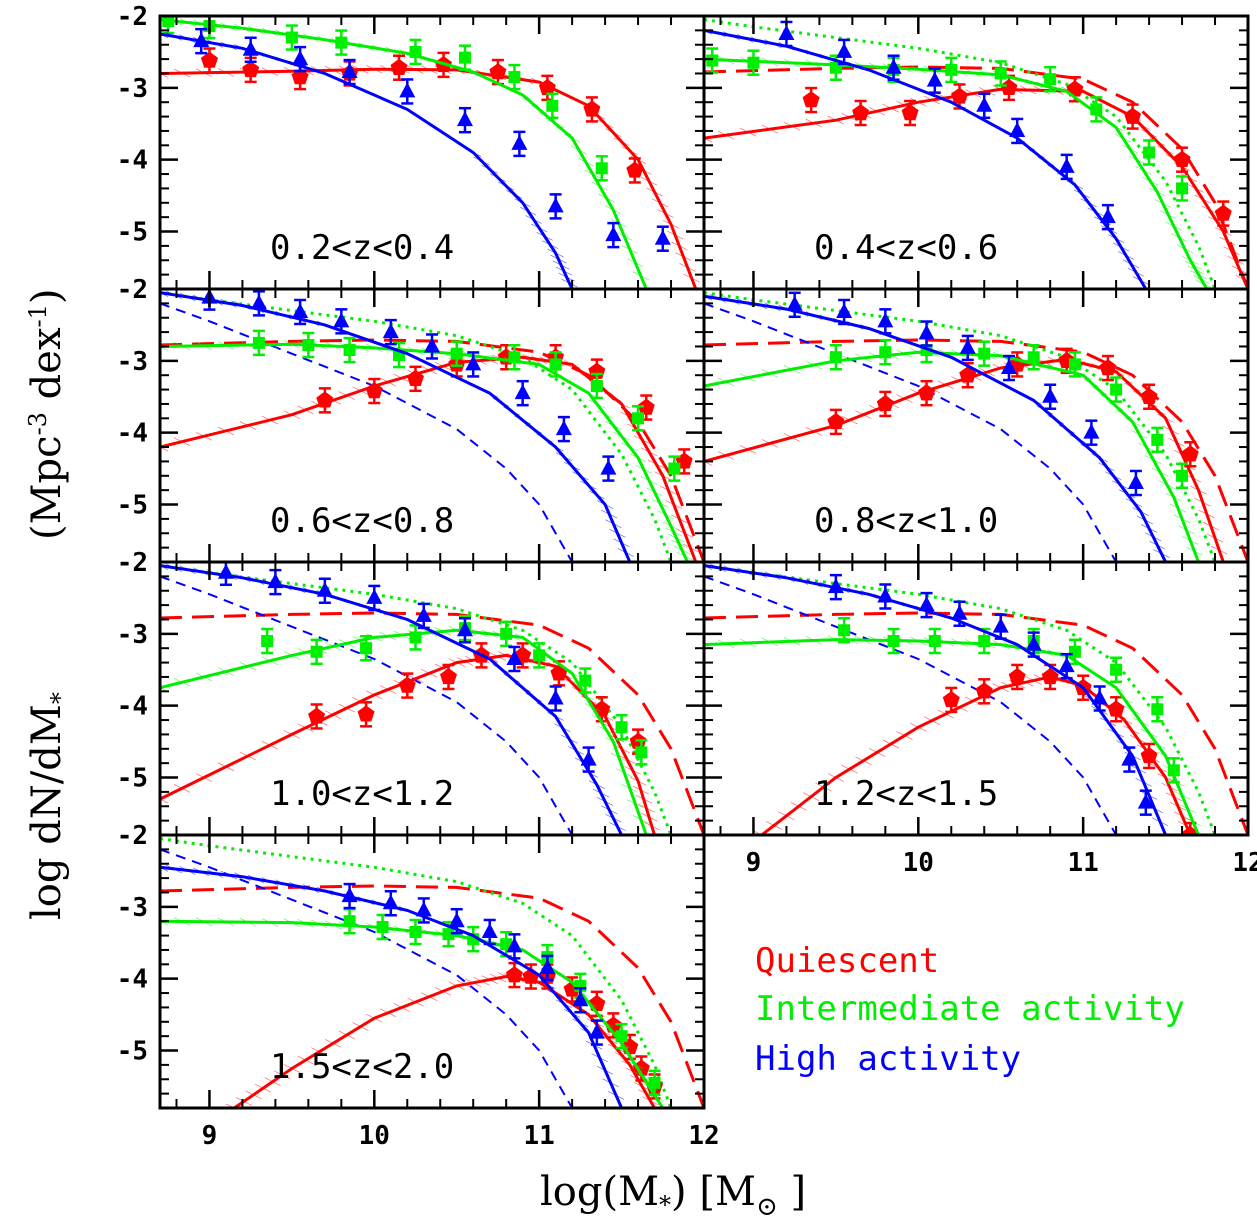  I want to click on legend-intermediate: Intermediate activity, so click(970, 1009).